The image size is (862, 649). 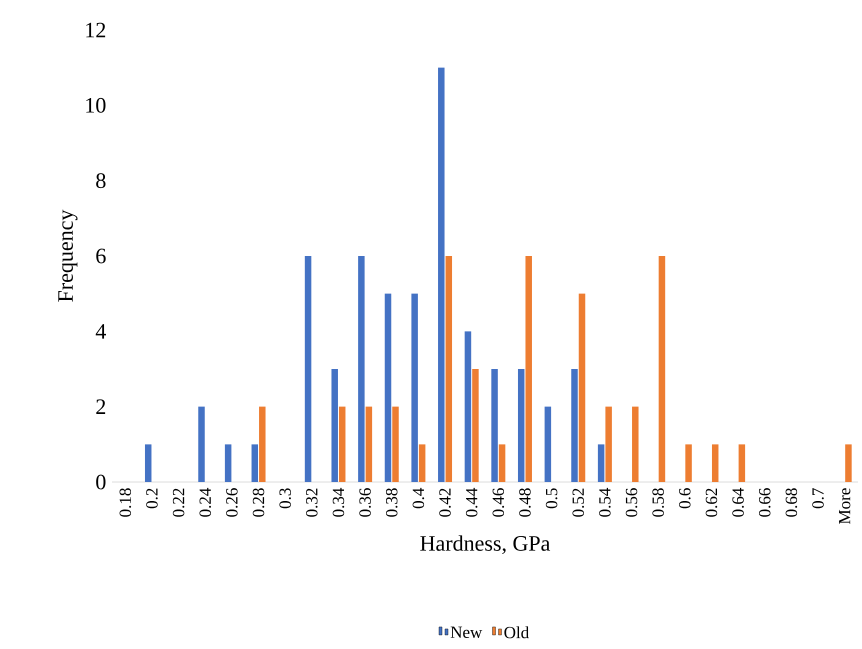 I want to click on legend-label: New, so click(x=466, y=632).